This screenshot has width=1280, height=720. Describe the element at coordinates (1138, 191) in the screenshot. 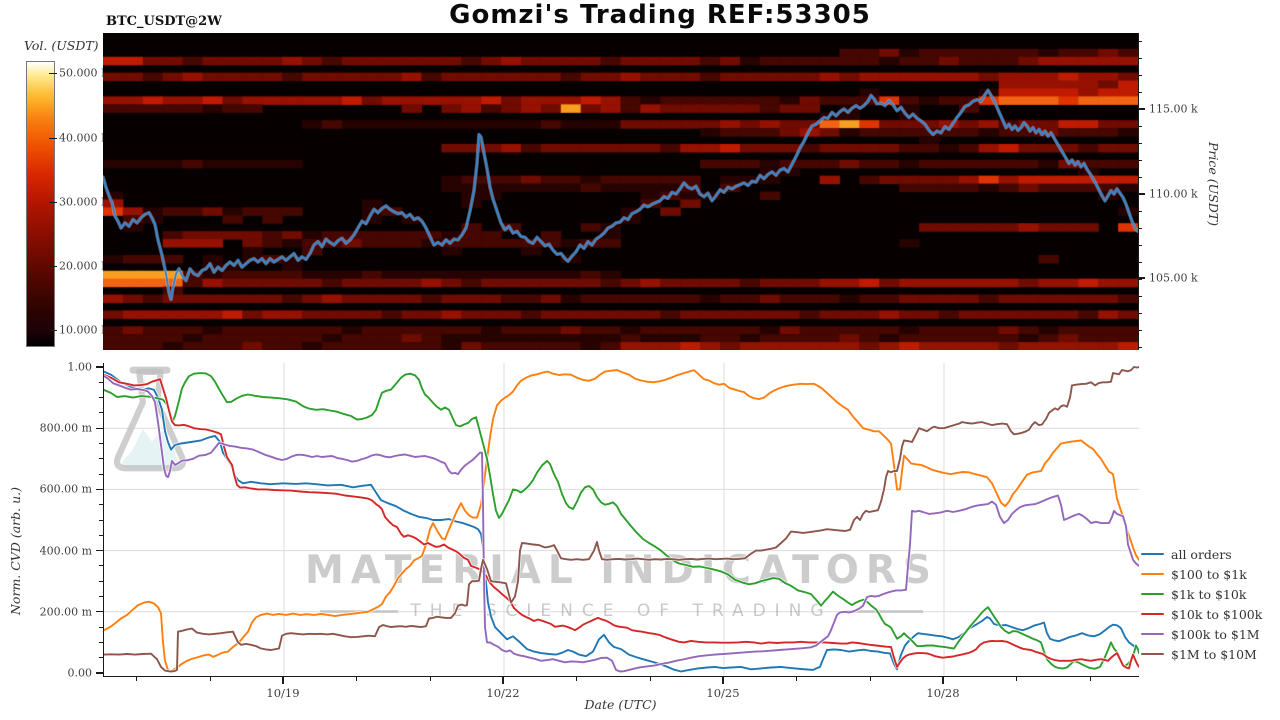

I see `heatmap-right-spine` at that location.